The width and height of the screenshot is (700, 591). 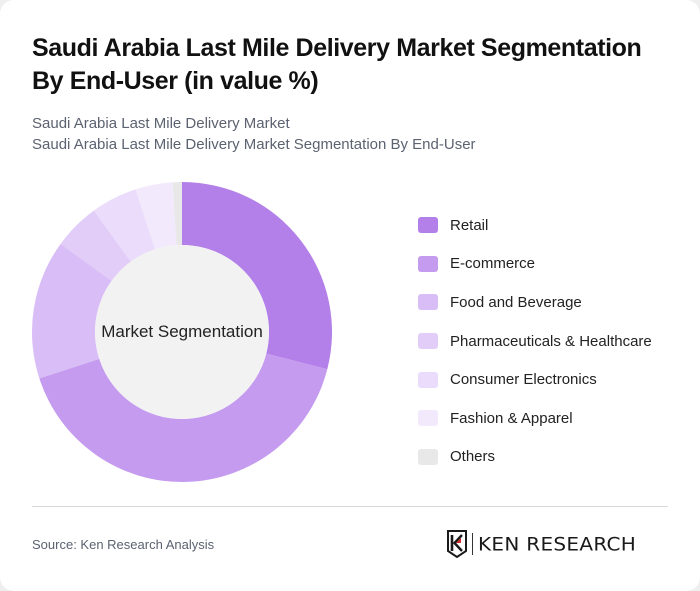 What do you see at coordinates (553, 225) in the screenshot?
I see `legend-item-retail: Retail` at bounding box center [553, 225].